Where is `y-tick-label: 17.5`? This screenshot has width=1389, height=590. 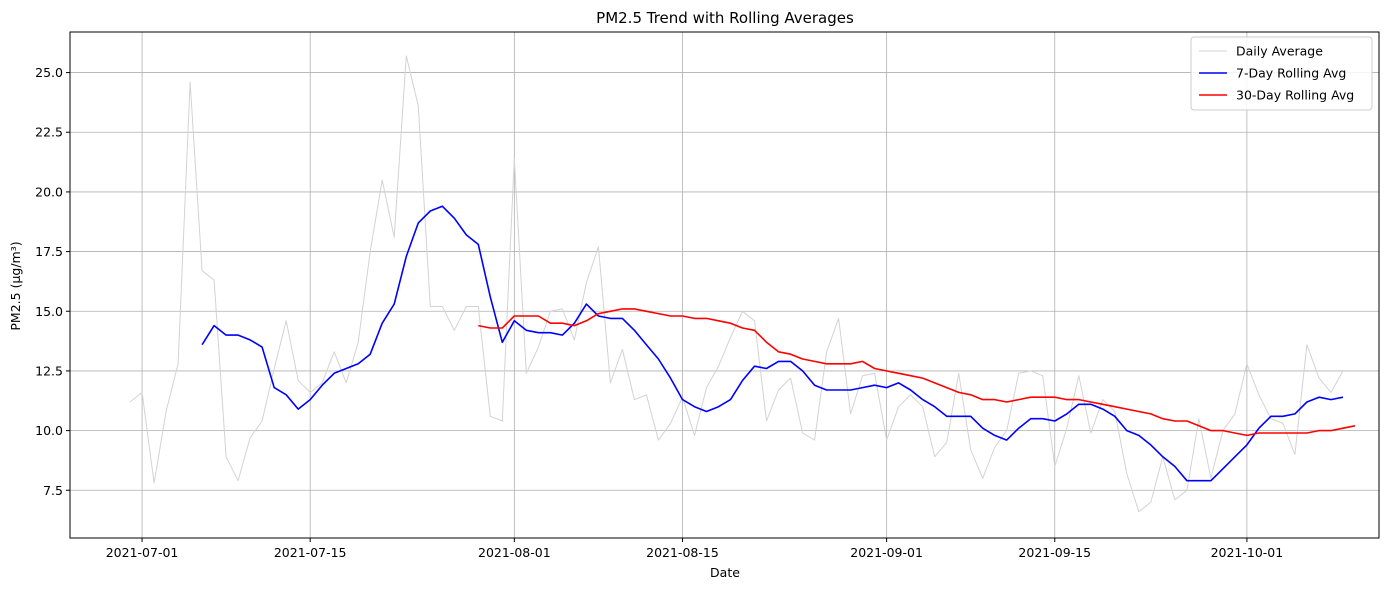
y-tick-label: 17.5 is located at coordinates (49, 251).